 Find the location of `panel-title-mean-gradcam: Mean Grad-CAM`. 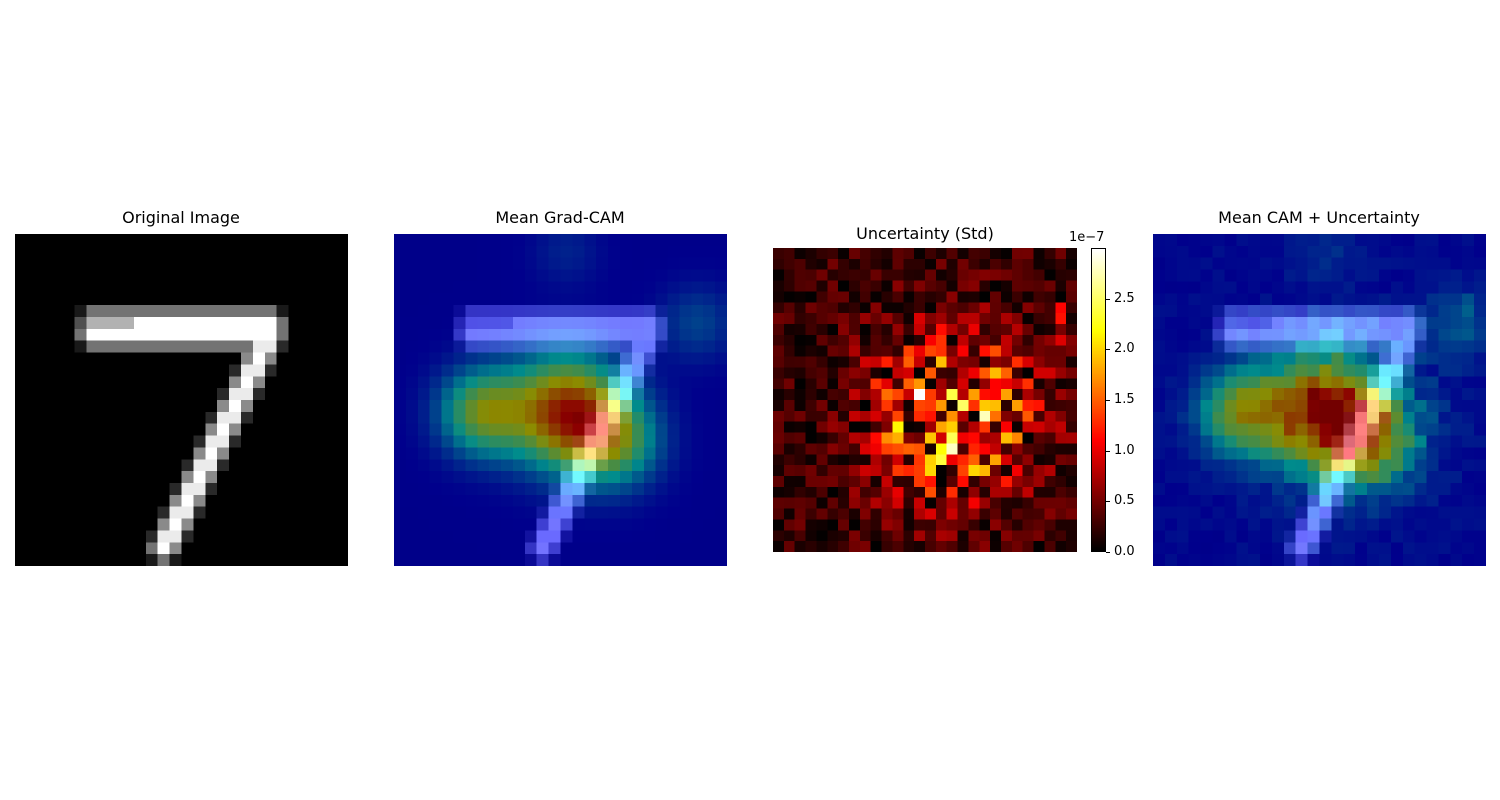

panel-title-mean-gradcam: Mean Grad-CAM is located at coordinates (560, 217).